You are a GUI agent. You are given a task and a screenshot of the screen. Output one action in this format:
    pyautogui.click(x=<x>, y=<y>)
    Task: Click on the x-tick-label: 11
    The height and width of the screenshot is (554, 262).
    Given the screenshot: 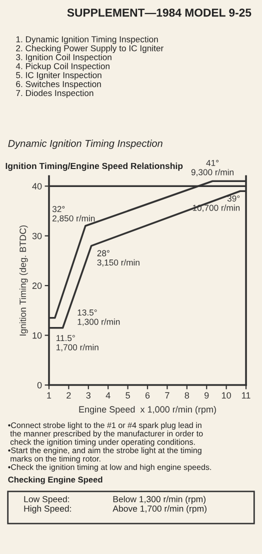 What is the action you would take?
    pyautogui.click(x=246, y=395)
    